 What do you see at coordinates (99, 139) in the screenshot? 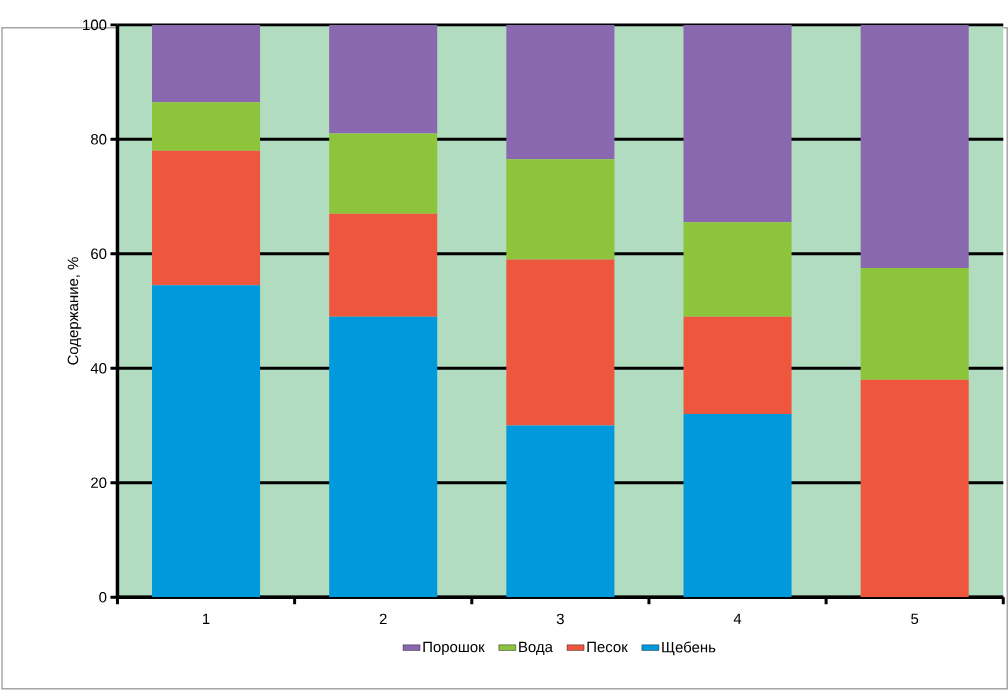
I see `y-tick-label: 80` at bounding box center [99, 139].